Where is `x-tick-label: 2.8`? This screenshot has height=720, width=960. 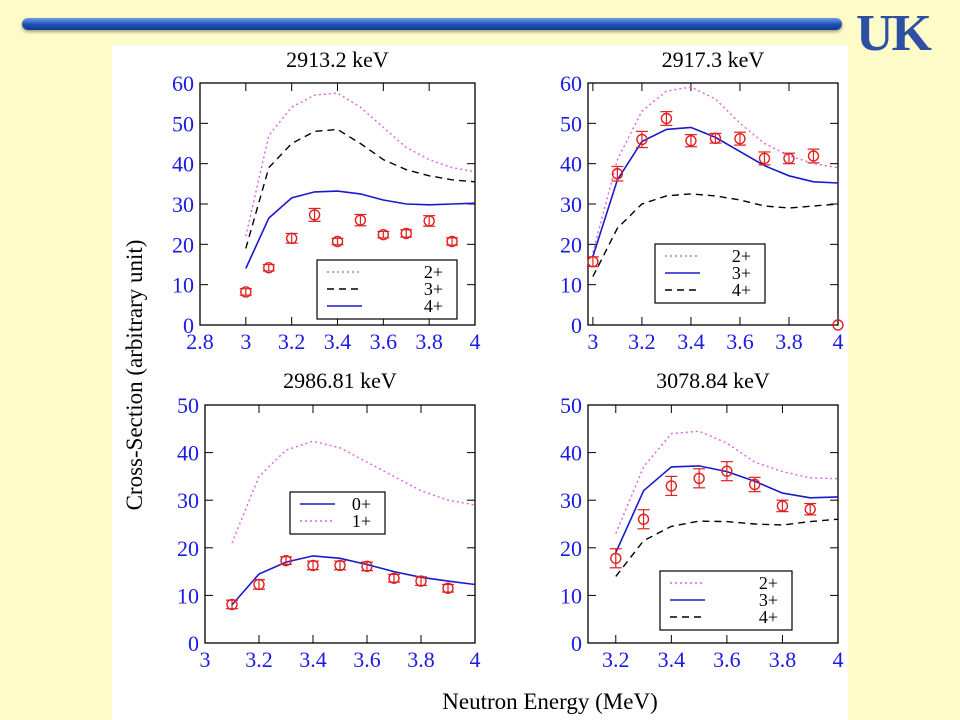 x-tick-label: 2.8 is located at coordinates (200, 341).